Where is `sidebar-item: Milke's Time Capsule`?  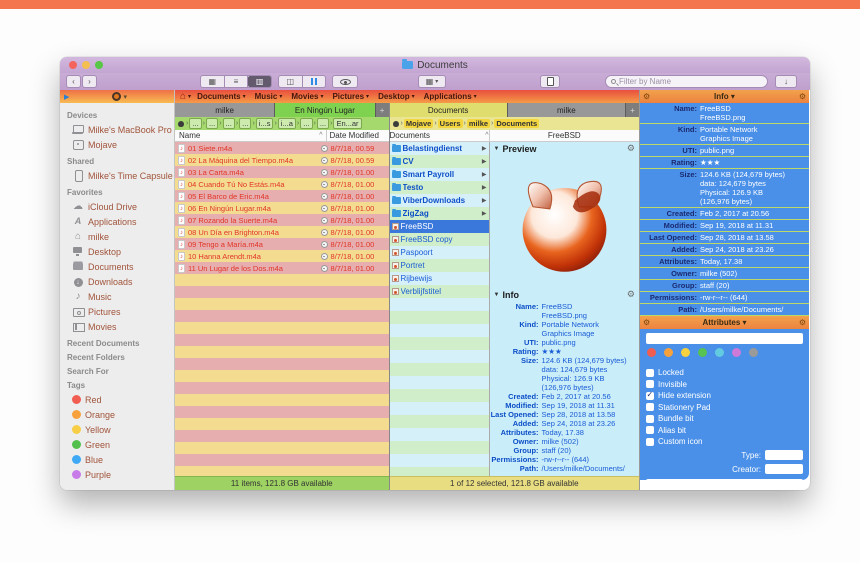
sidebar-item: Milke's Time Capsule is located at coordinates (120, 175).